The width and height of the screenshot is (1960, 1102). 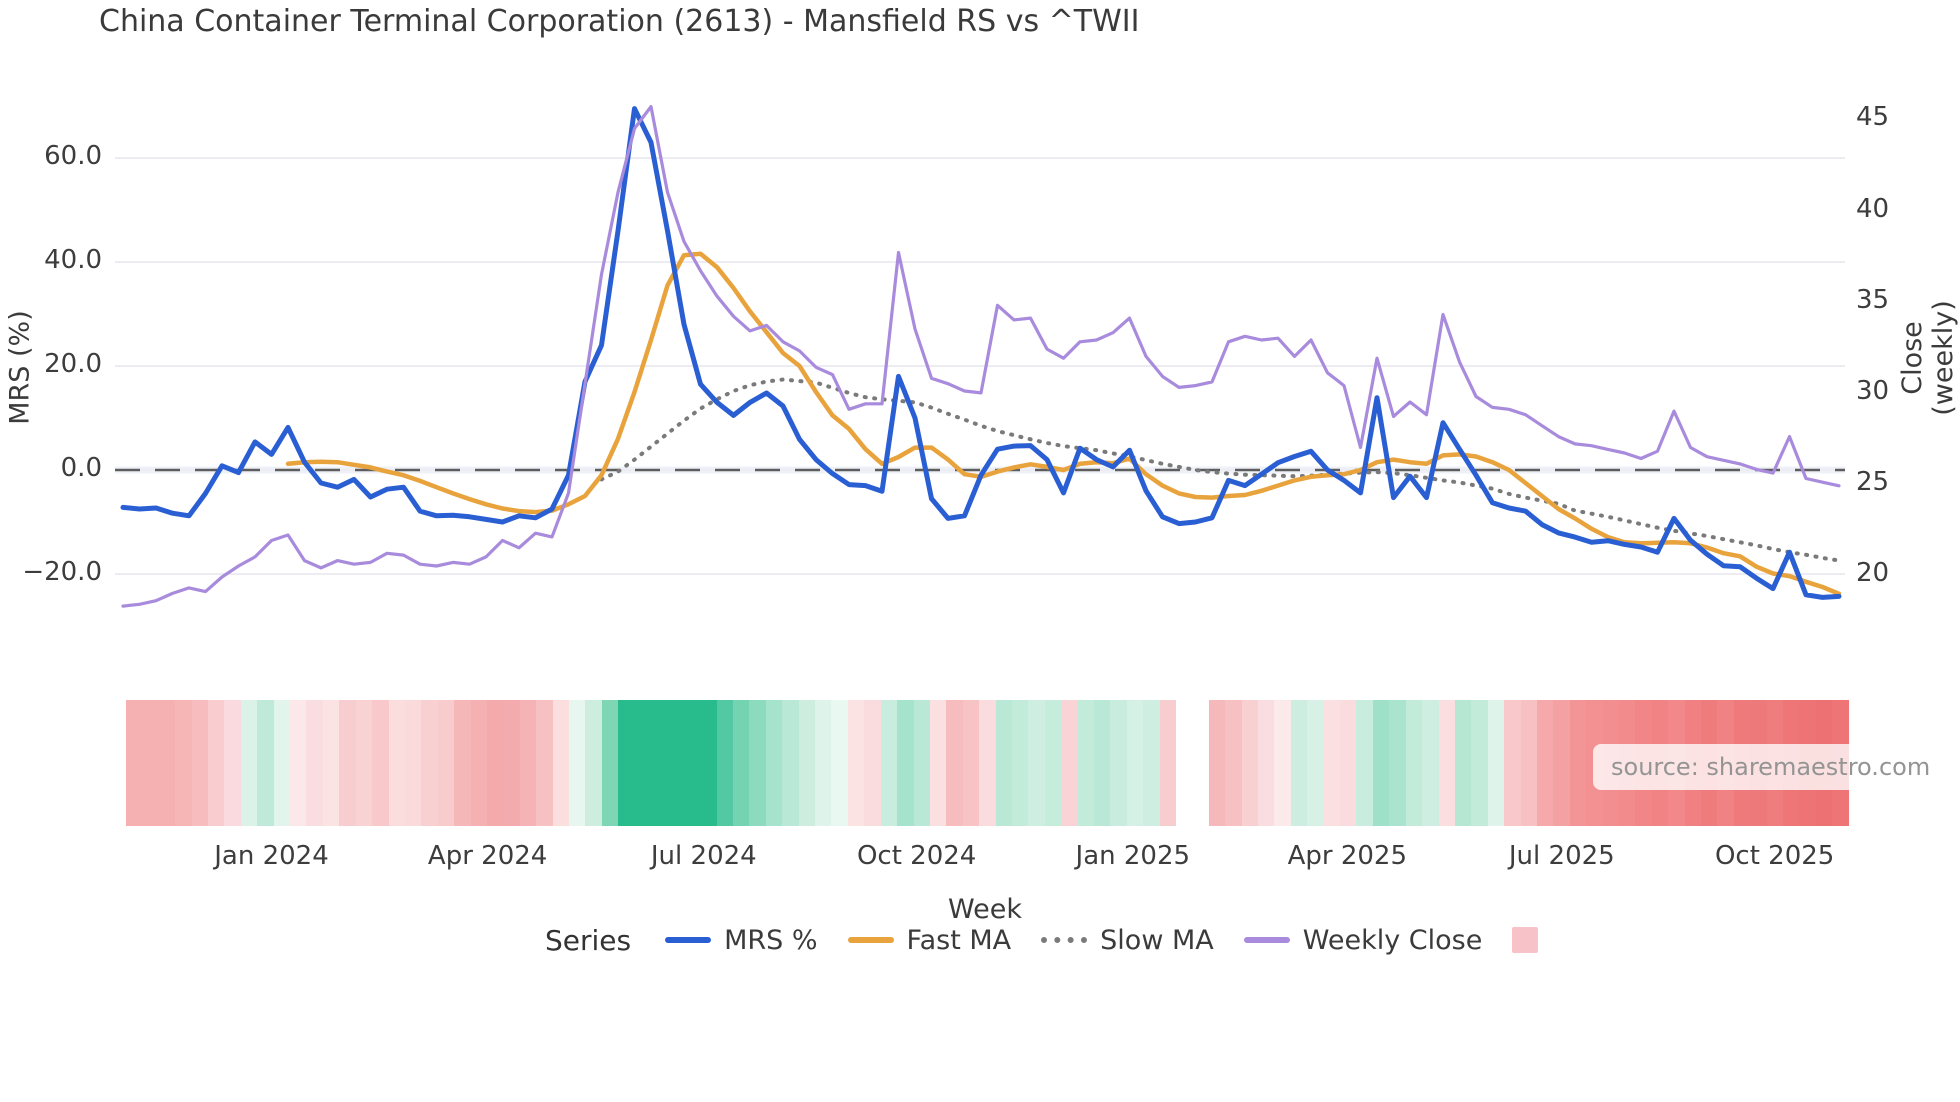 What do you see at coordinates (1561, 856) in the screenshot?
I see `x-tick-label: Jul 2025` at bounding box center [1561, 856].